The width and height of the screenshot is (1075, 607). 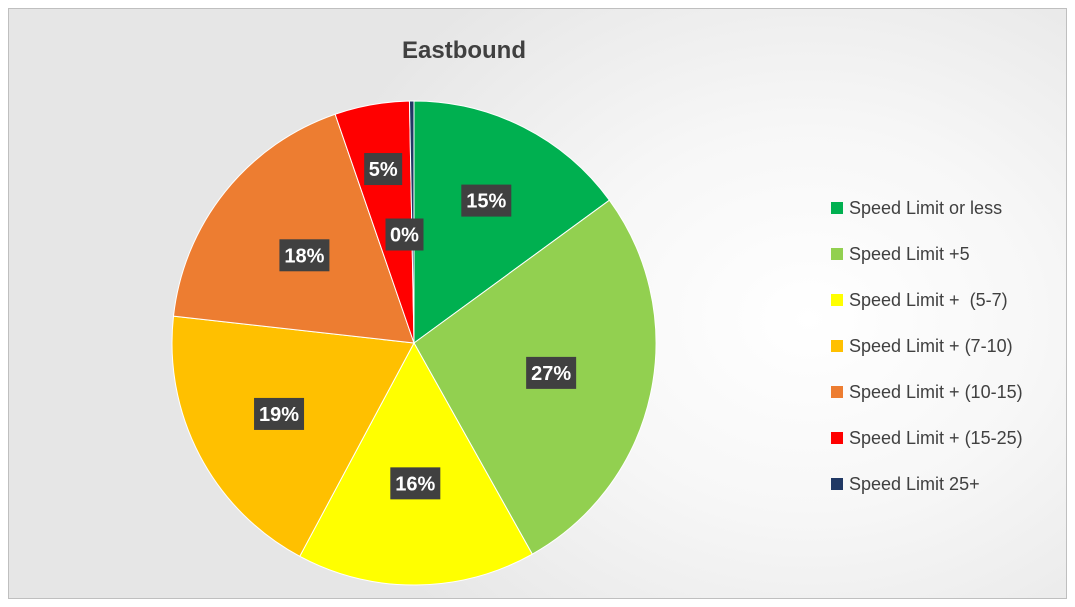 What do you see at coordinates (936, 391) in the screenshot?
I see `legend-label: Speed Limit + (10-15)` at bounding box center [936, 391].